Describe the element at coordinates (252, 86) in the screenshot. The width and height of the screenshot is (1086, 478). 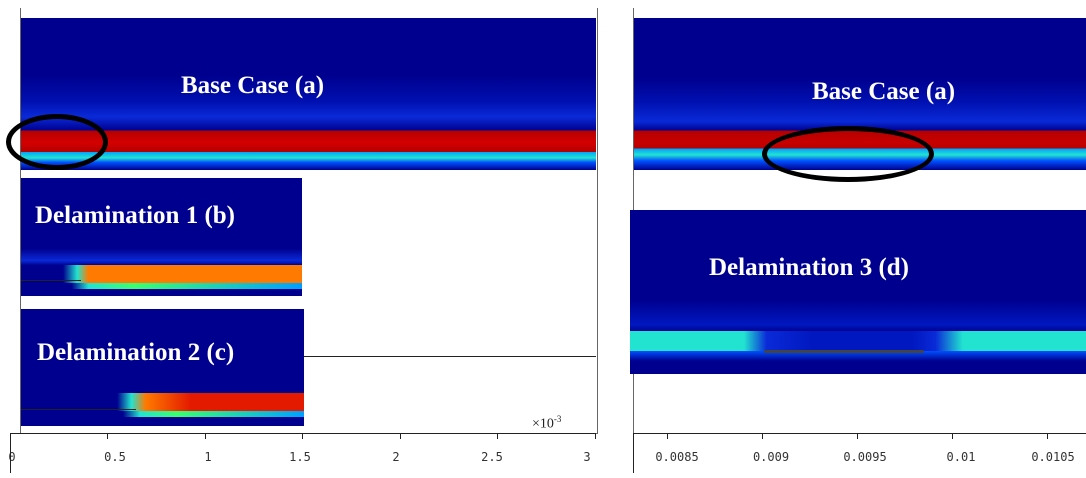
I see `left-base-case-title: Base Case (a)` at that location.